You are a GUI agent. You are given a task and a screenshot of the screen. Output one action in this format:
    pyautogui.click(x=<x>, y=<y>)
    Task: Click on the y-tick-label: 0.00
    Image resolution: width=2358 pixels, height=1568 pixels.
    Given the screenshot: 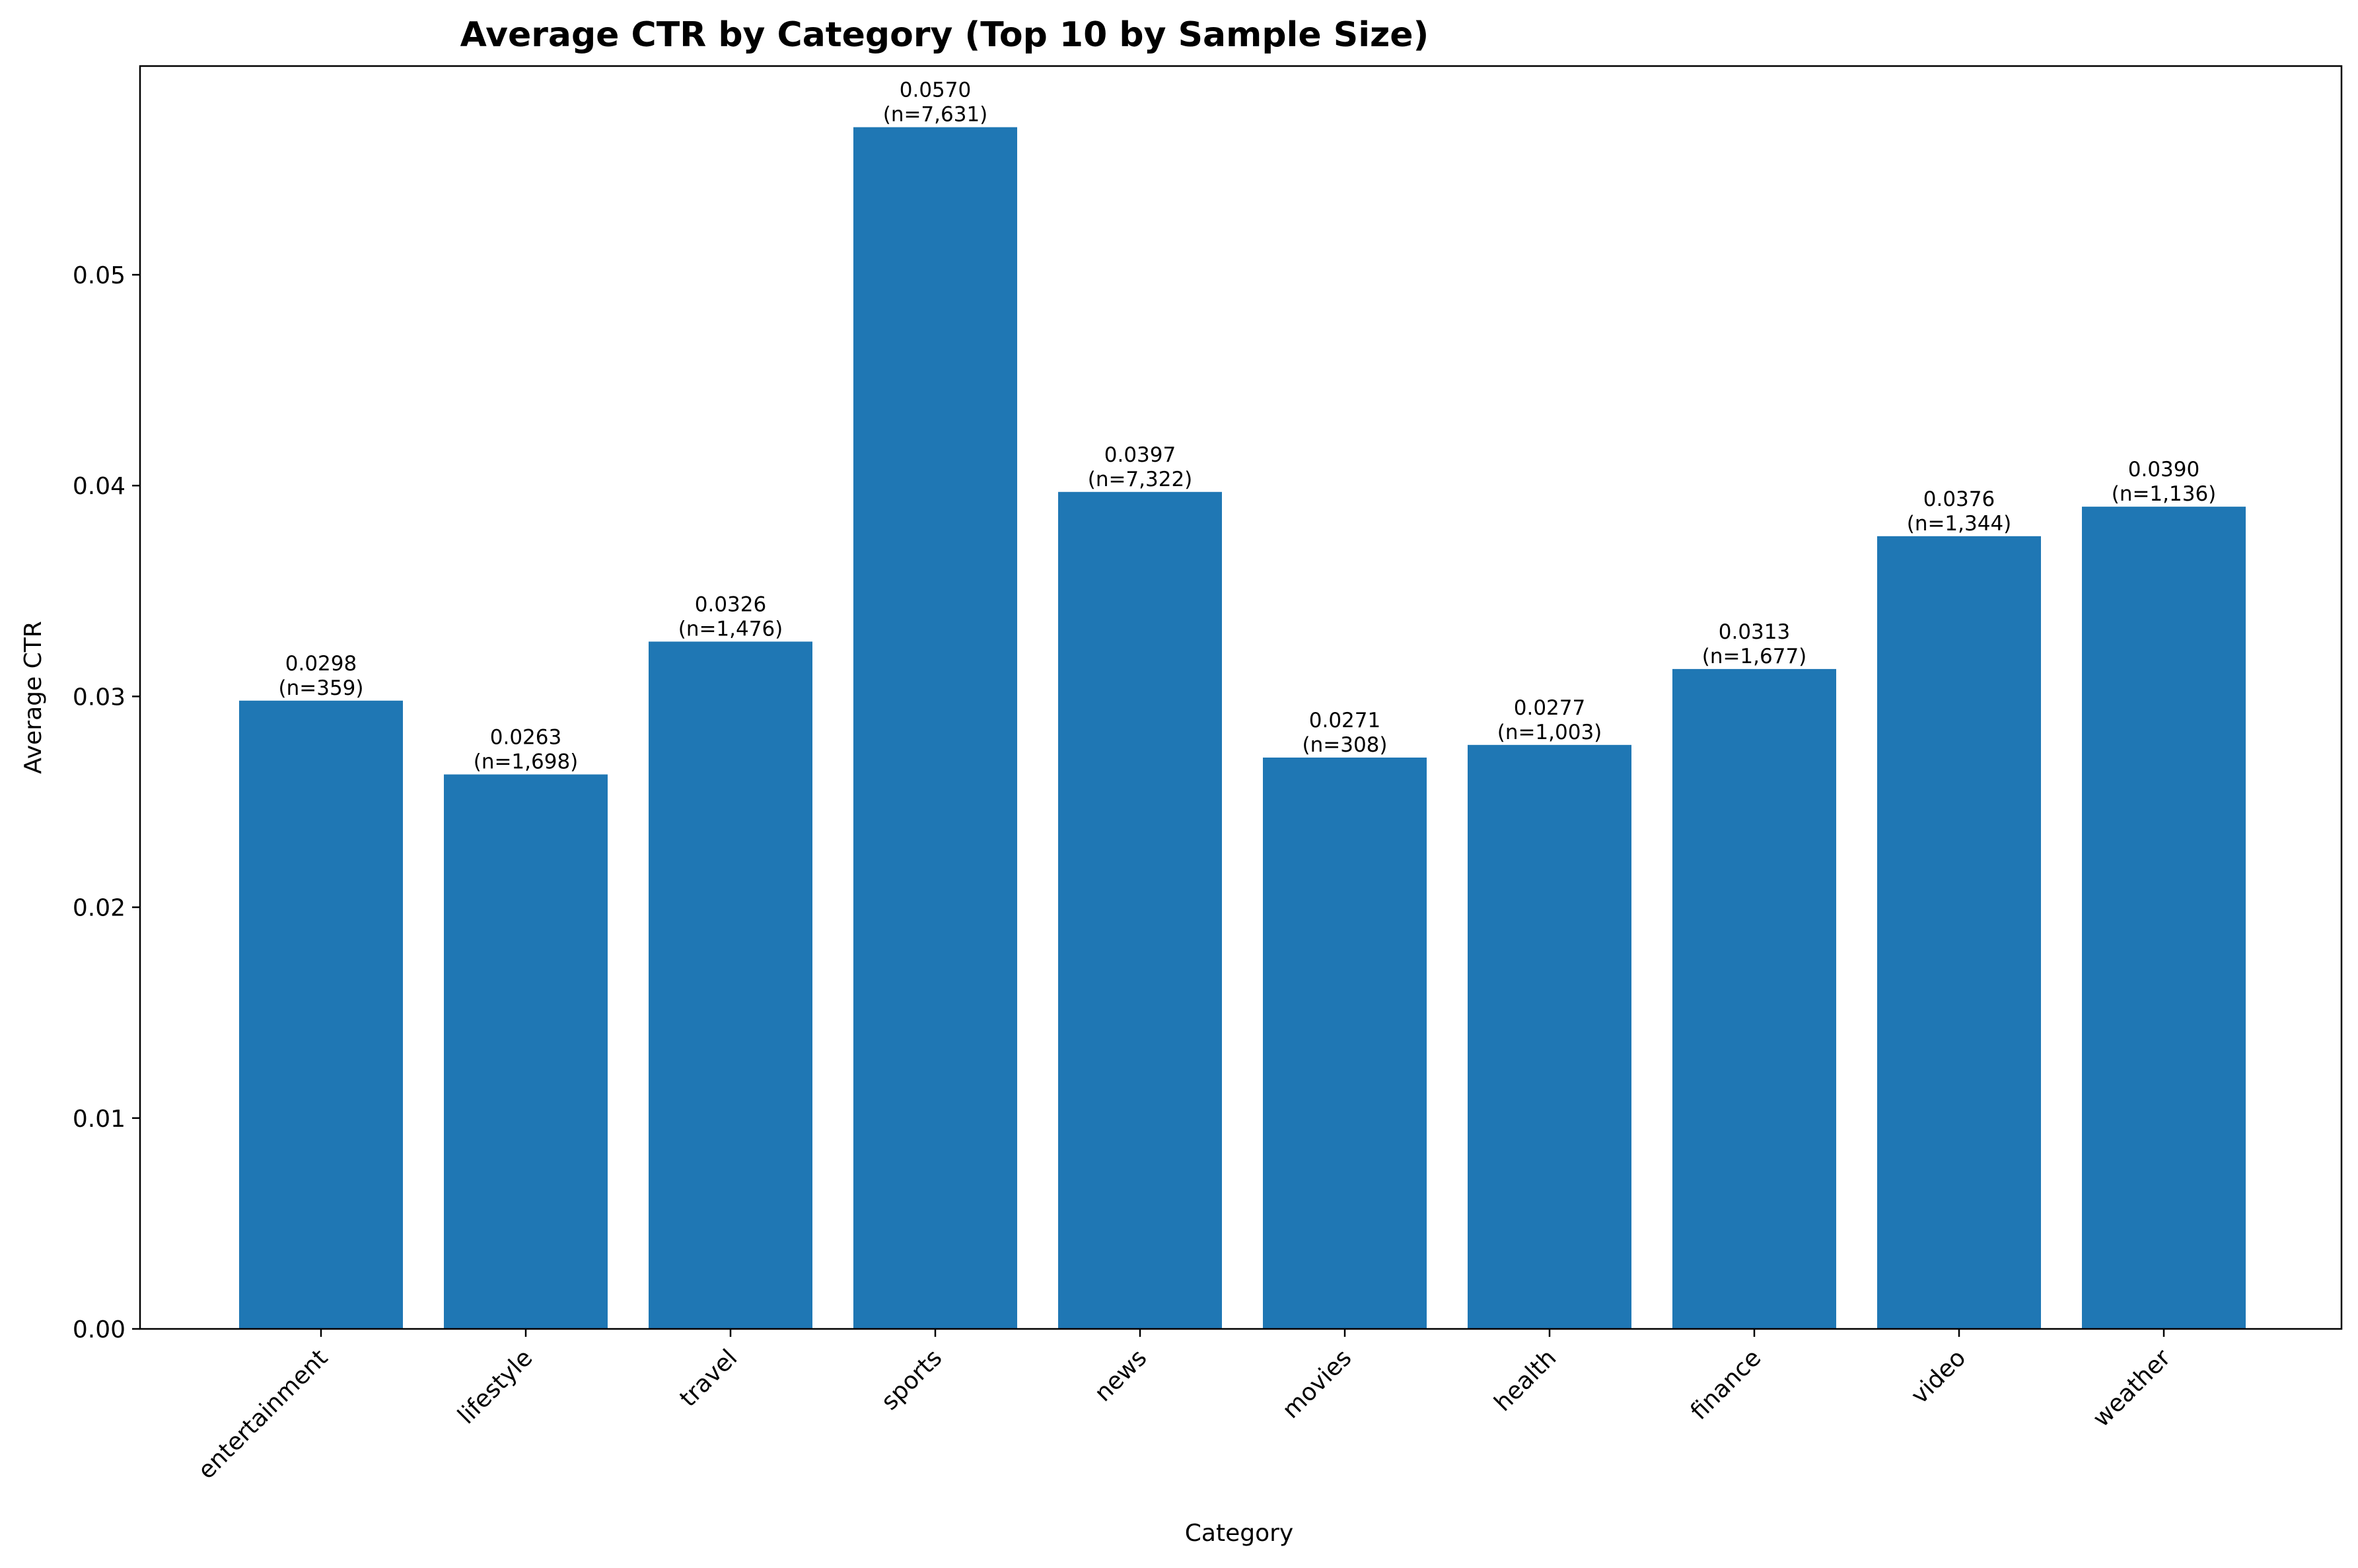 What is the action you would take?
    pyautogui.click(x=99, y=1329)
    